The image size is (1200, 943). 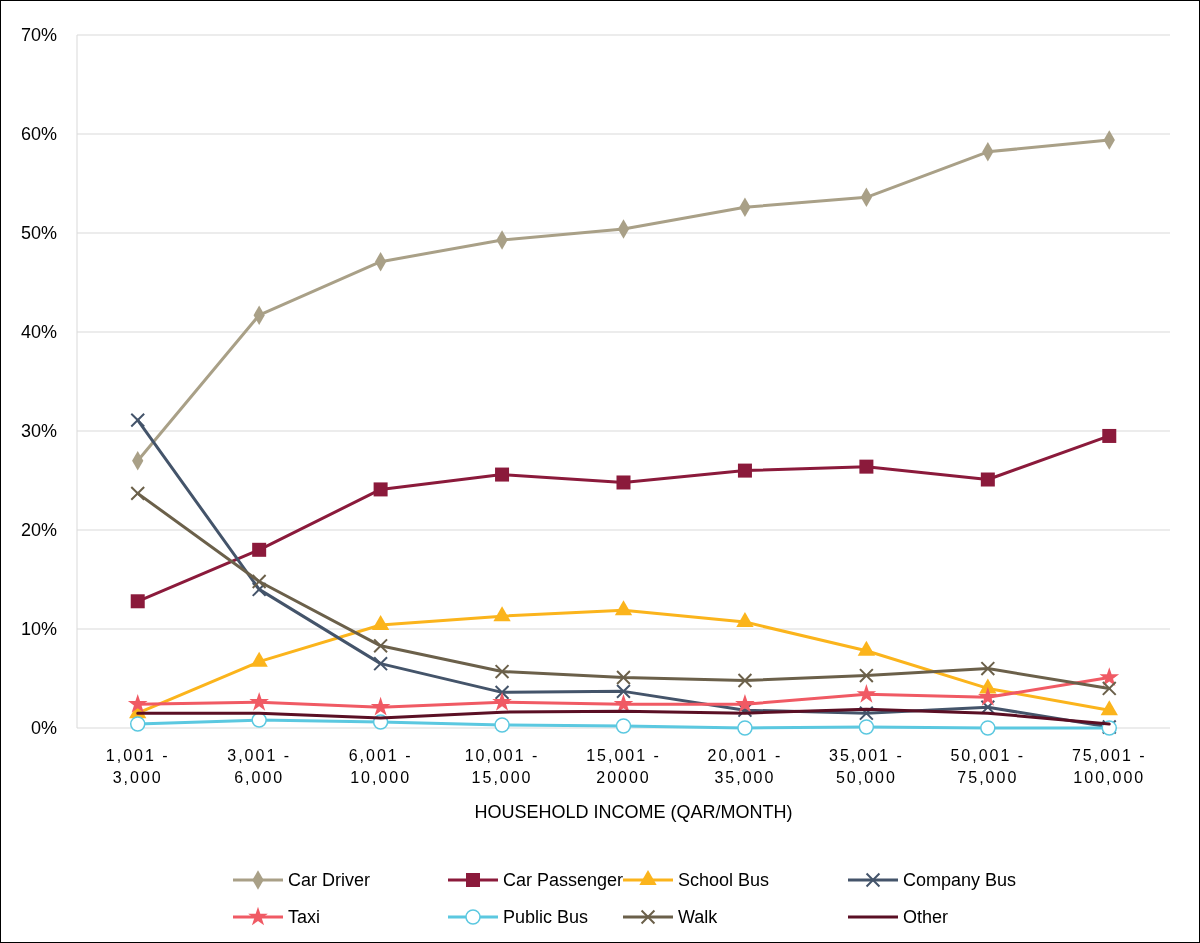 What do you see at coordinates (960, 880) in the screenshot?
I see `legend-label: Company Bus` at bounding box center [960, 880].